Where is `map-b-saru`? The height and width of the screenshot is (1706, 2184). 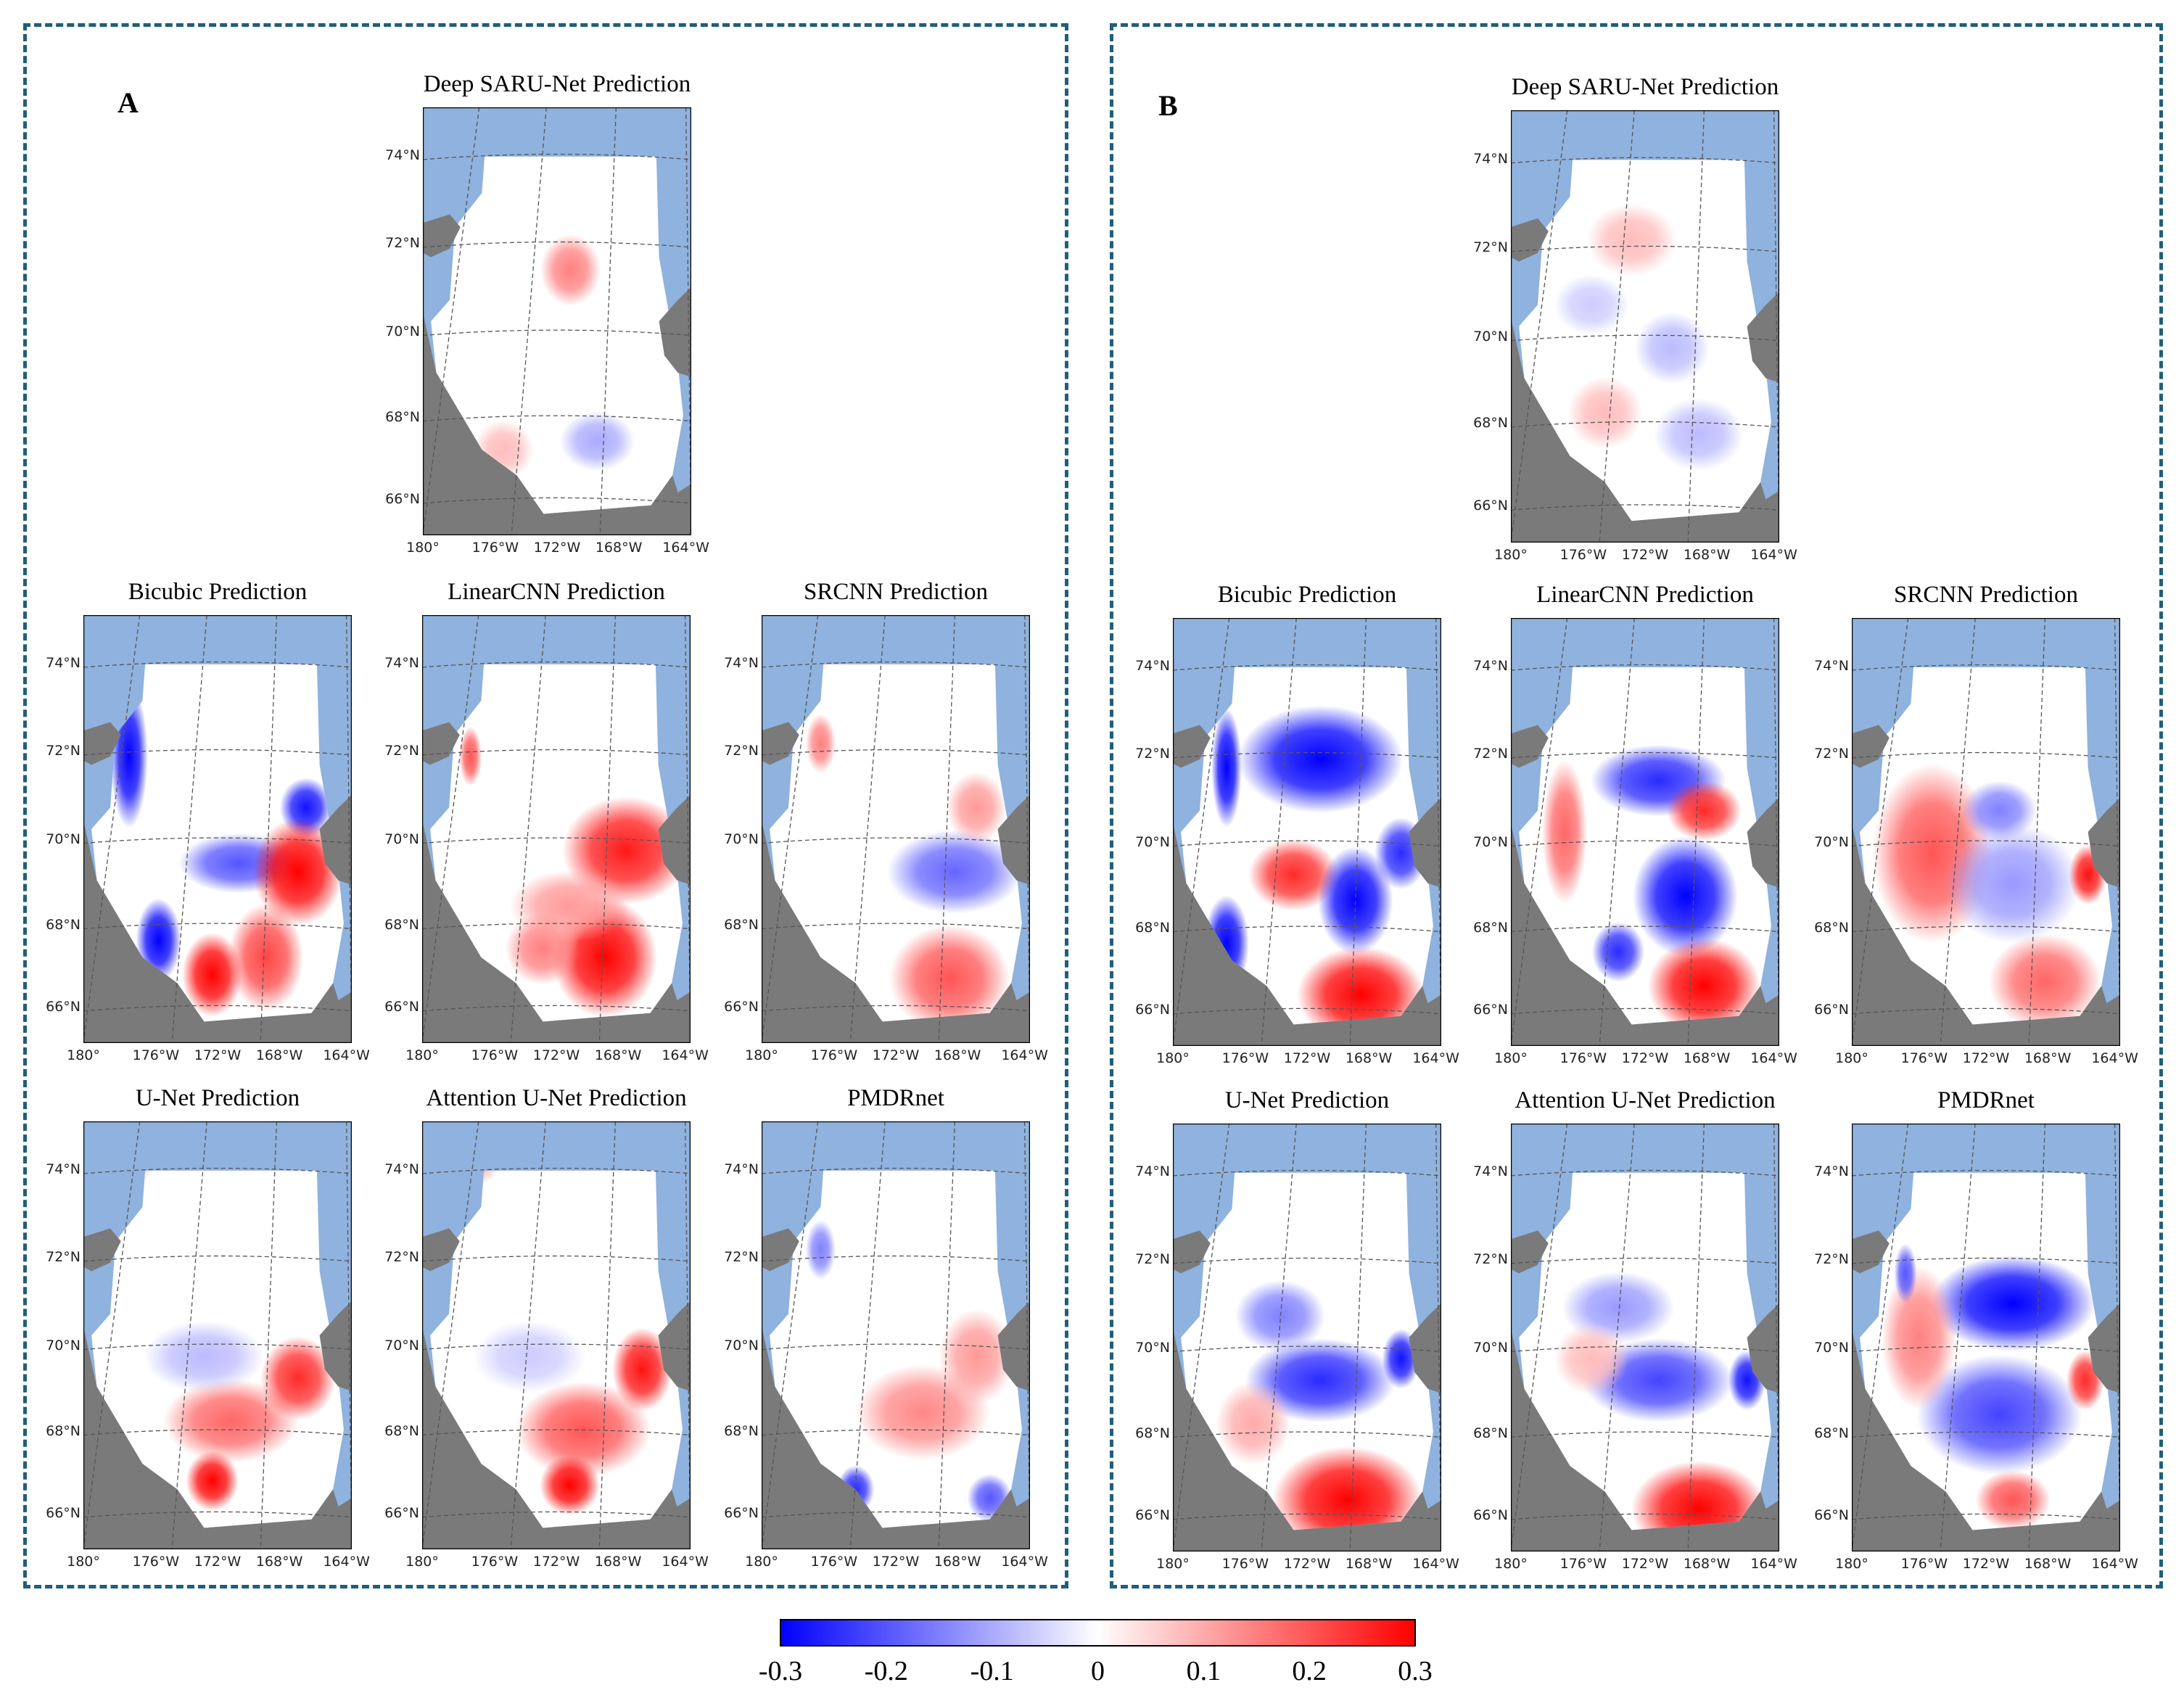
map-b-saru is located at coordinates (1645, 326).